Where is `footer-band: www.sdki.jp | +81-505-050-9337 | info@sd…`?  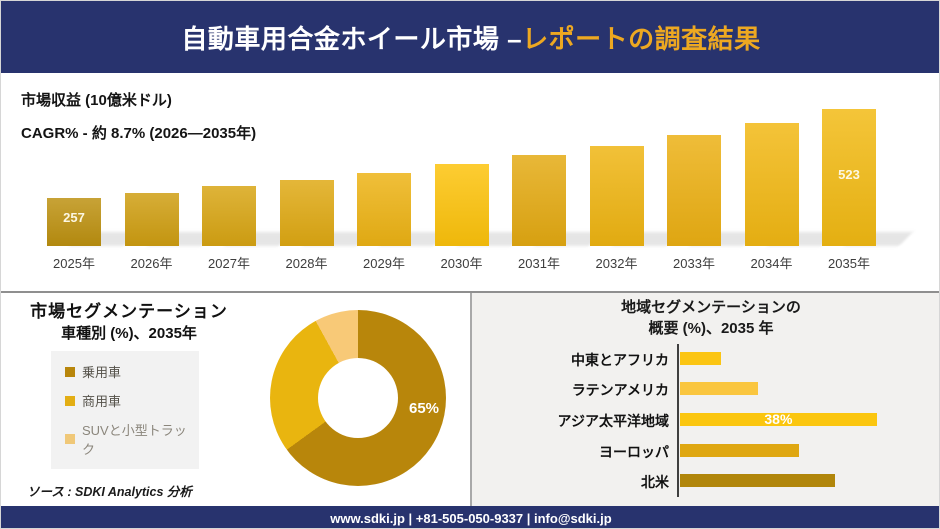
footer-band: www.sdki.jp | +81-505-050-9337 | info@sd… is located at coordinates (470, 517).